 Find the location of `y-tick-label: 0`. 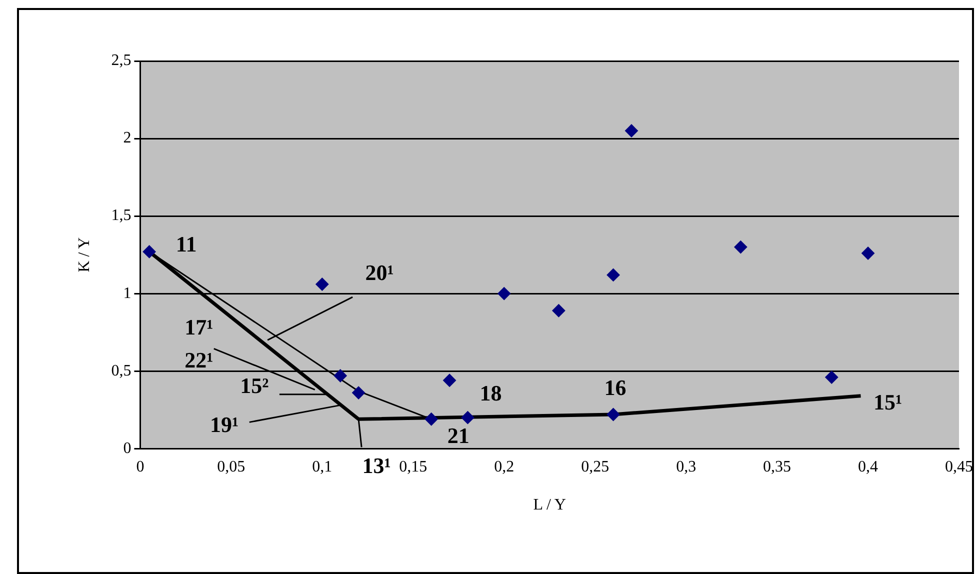

y-tick-label: 0 is located at coordinates (127, 448).